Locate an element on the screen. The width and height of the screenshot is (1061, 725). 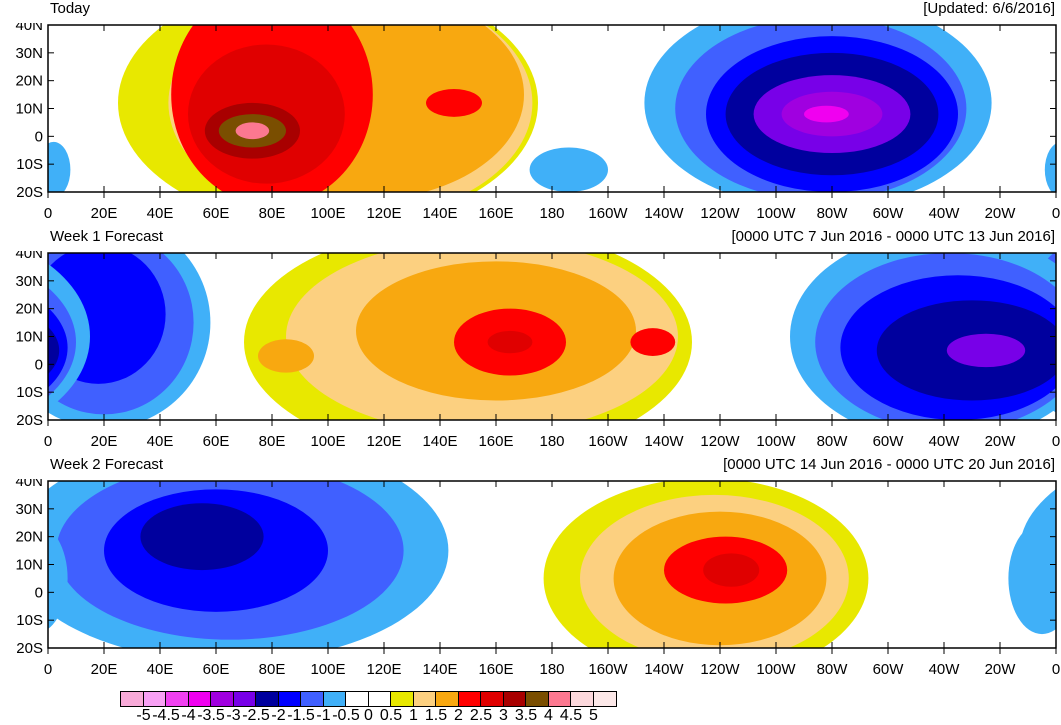
colorbar-label: -0.5 is located at coordinates (346, 715).